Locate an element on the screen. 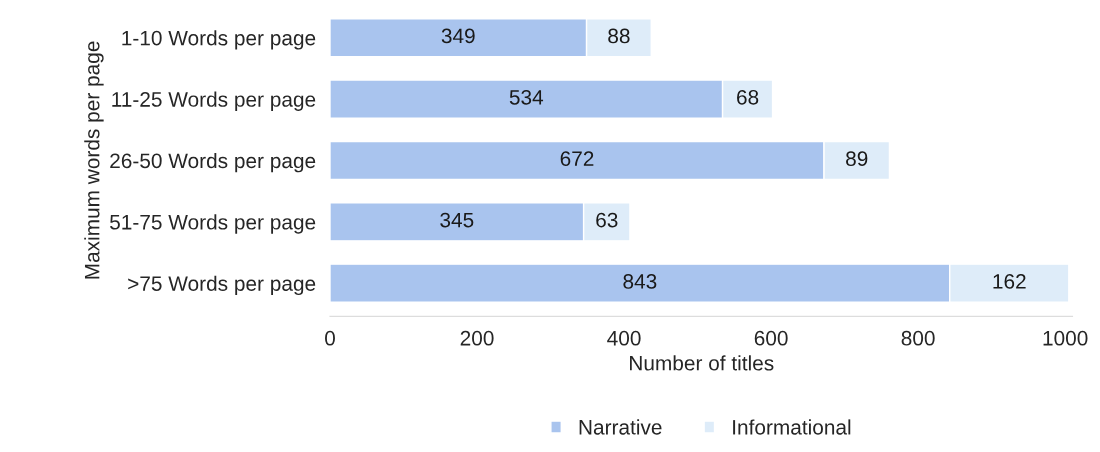 The width and height of the screenshot is (1100, 452). data-label: 88 is located at coordinates (619, 36).